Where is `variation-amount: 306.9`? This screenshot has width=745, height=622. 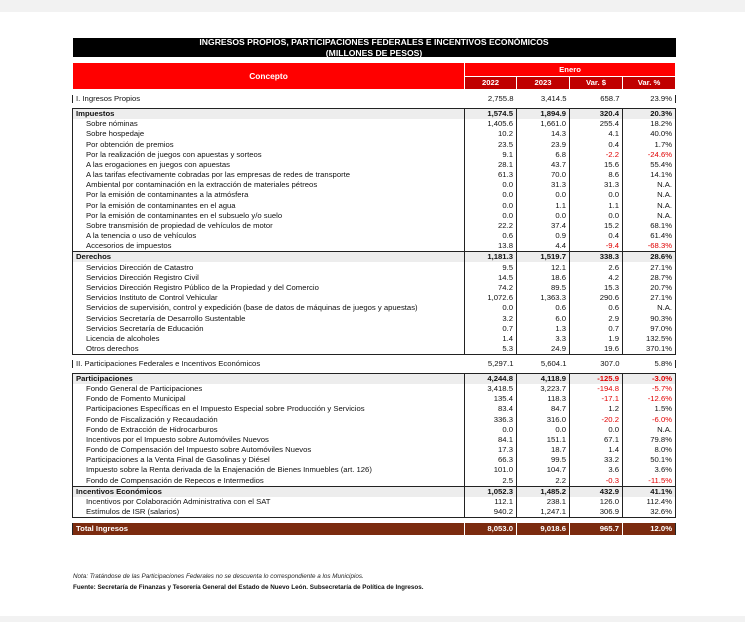 variation-amount: 306.9 is located at coordinates (596, 512).